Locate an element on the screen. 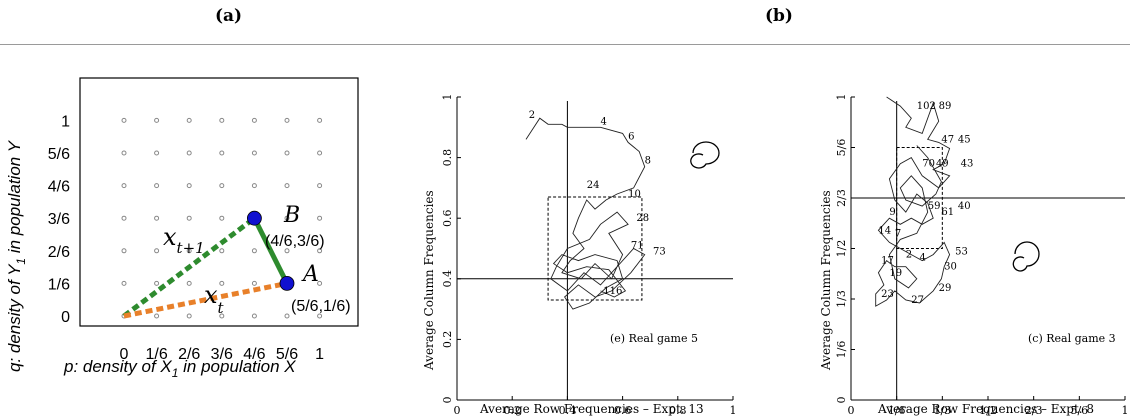 The image size is (1130, 420). panel-a-ylabel: q: density of Y1 in population Y is located at coordinates (16, 255).